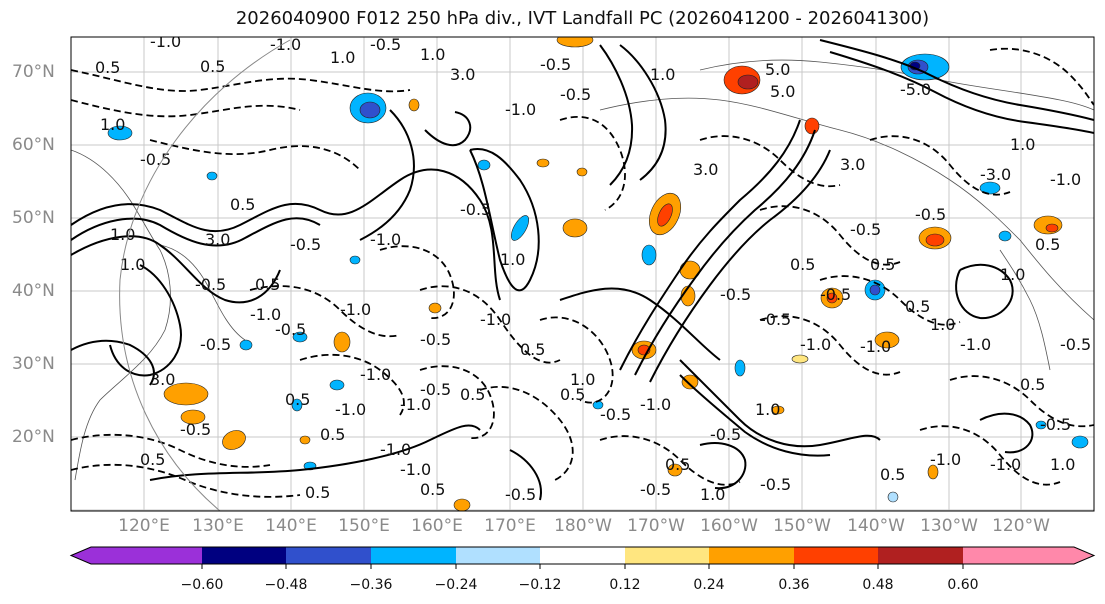  Describe the element at coordinates (1021, 526) in the screenshot. I see `lon-label-120w: 120°W` at that location.